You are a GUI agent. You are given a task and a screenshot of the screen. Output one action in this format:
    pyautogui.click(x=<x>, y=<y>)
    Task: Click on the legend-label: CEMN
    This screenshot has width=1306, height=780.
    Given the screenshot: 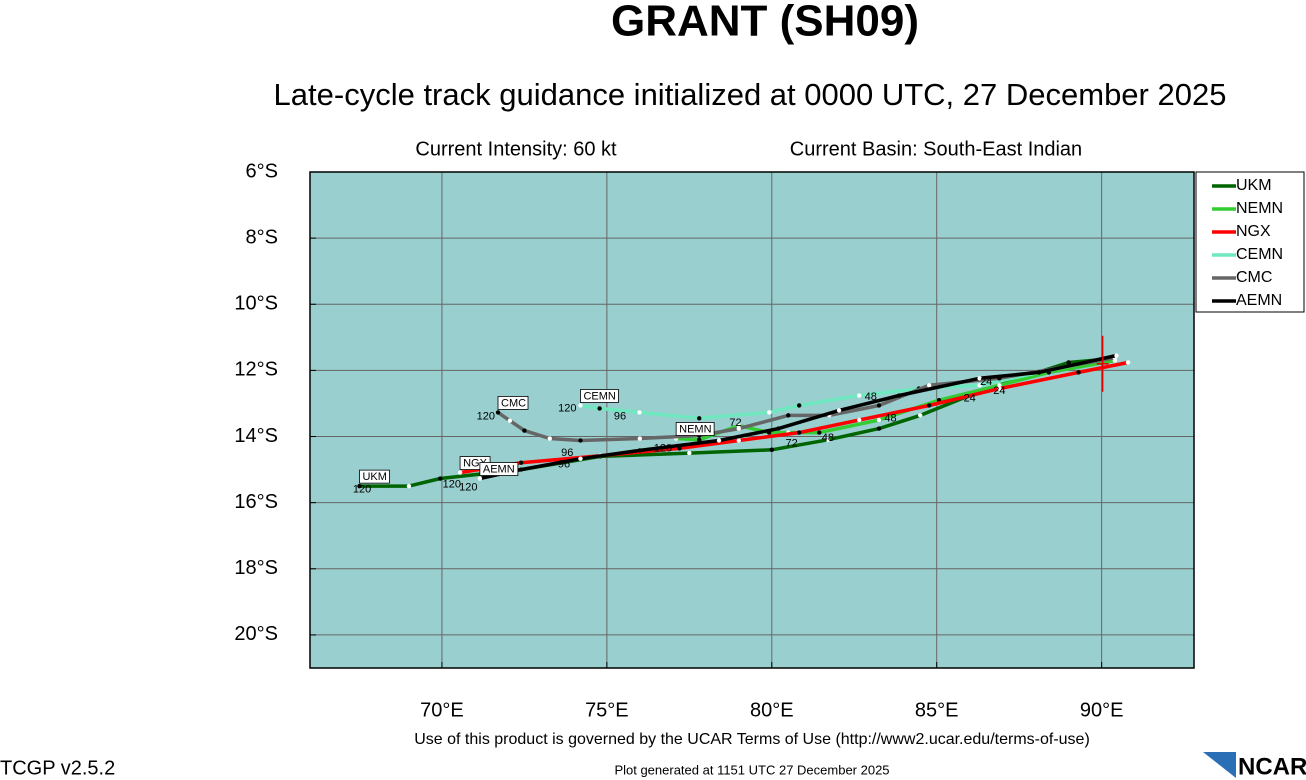 What is the action you would take?
    pyautogui.click(x=1259, y=254)
    